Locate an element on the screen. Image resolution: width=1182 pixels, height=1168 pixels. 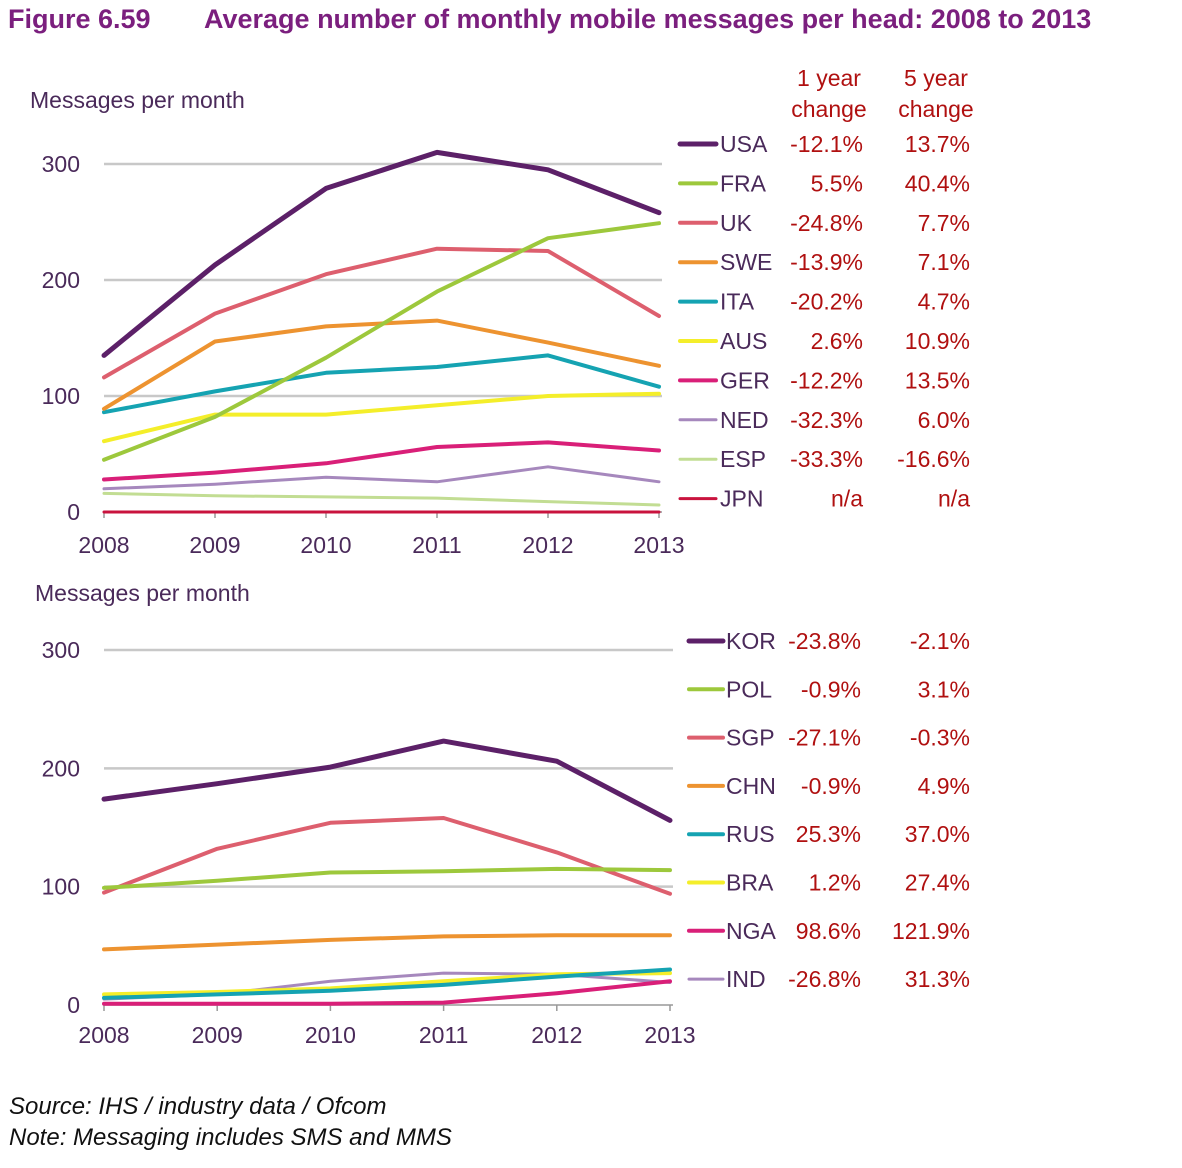
one-year-change-ind: -26.8% is located at coordinates (824, 979).